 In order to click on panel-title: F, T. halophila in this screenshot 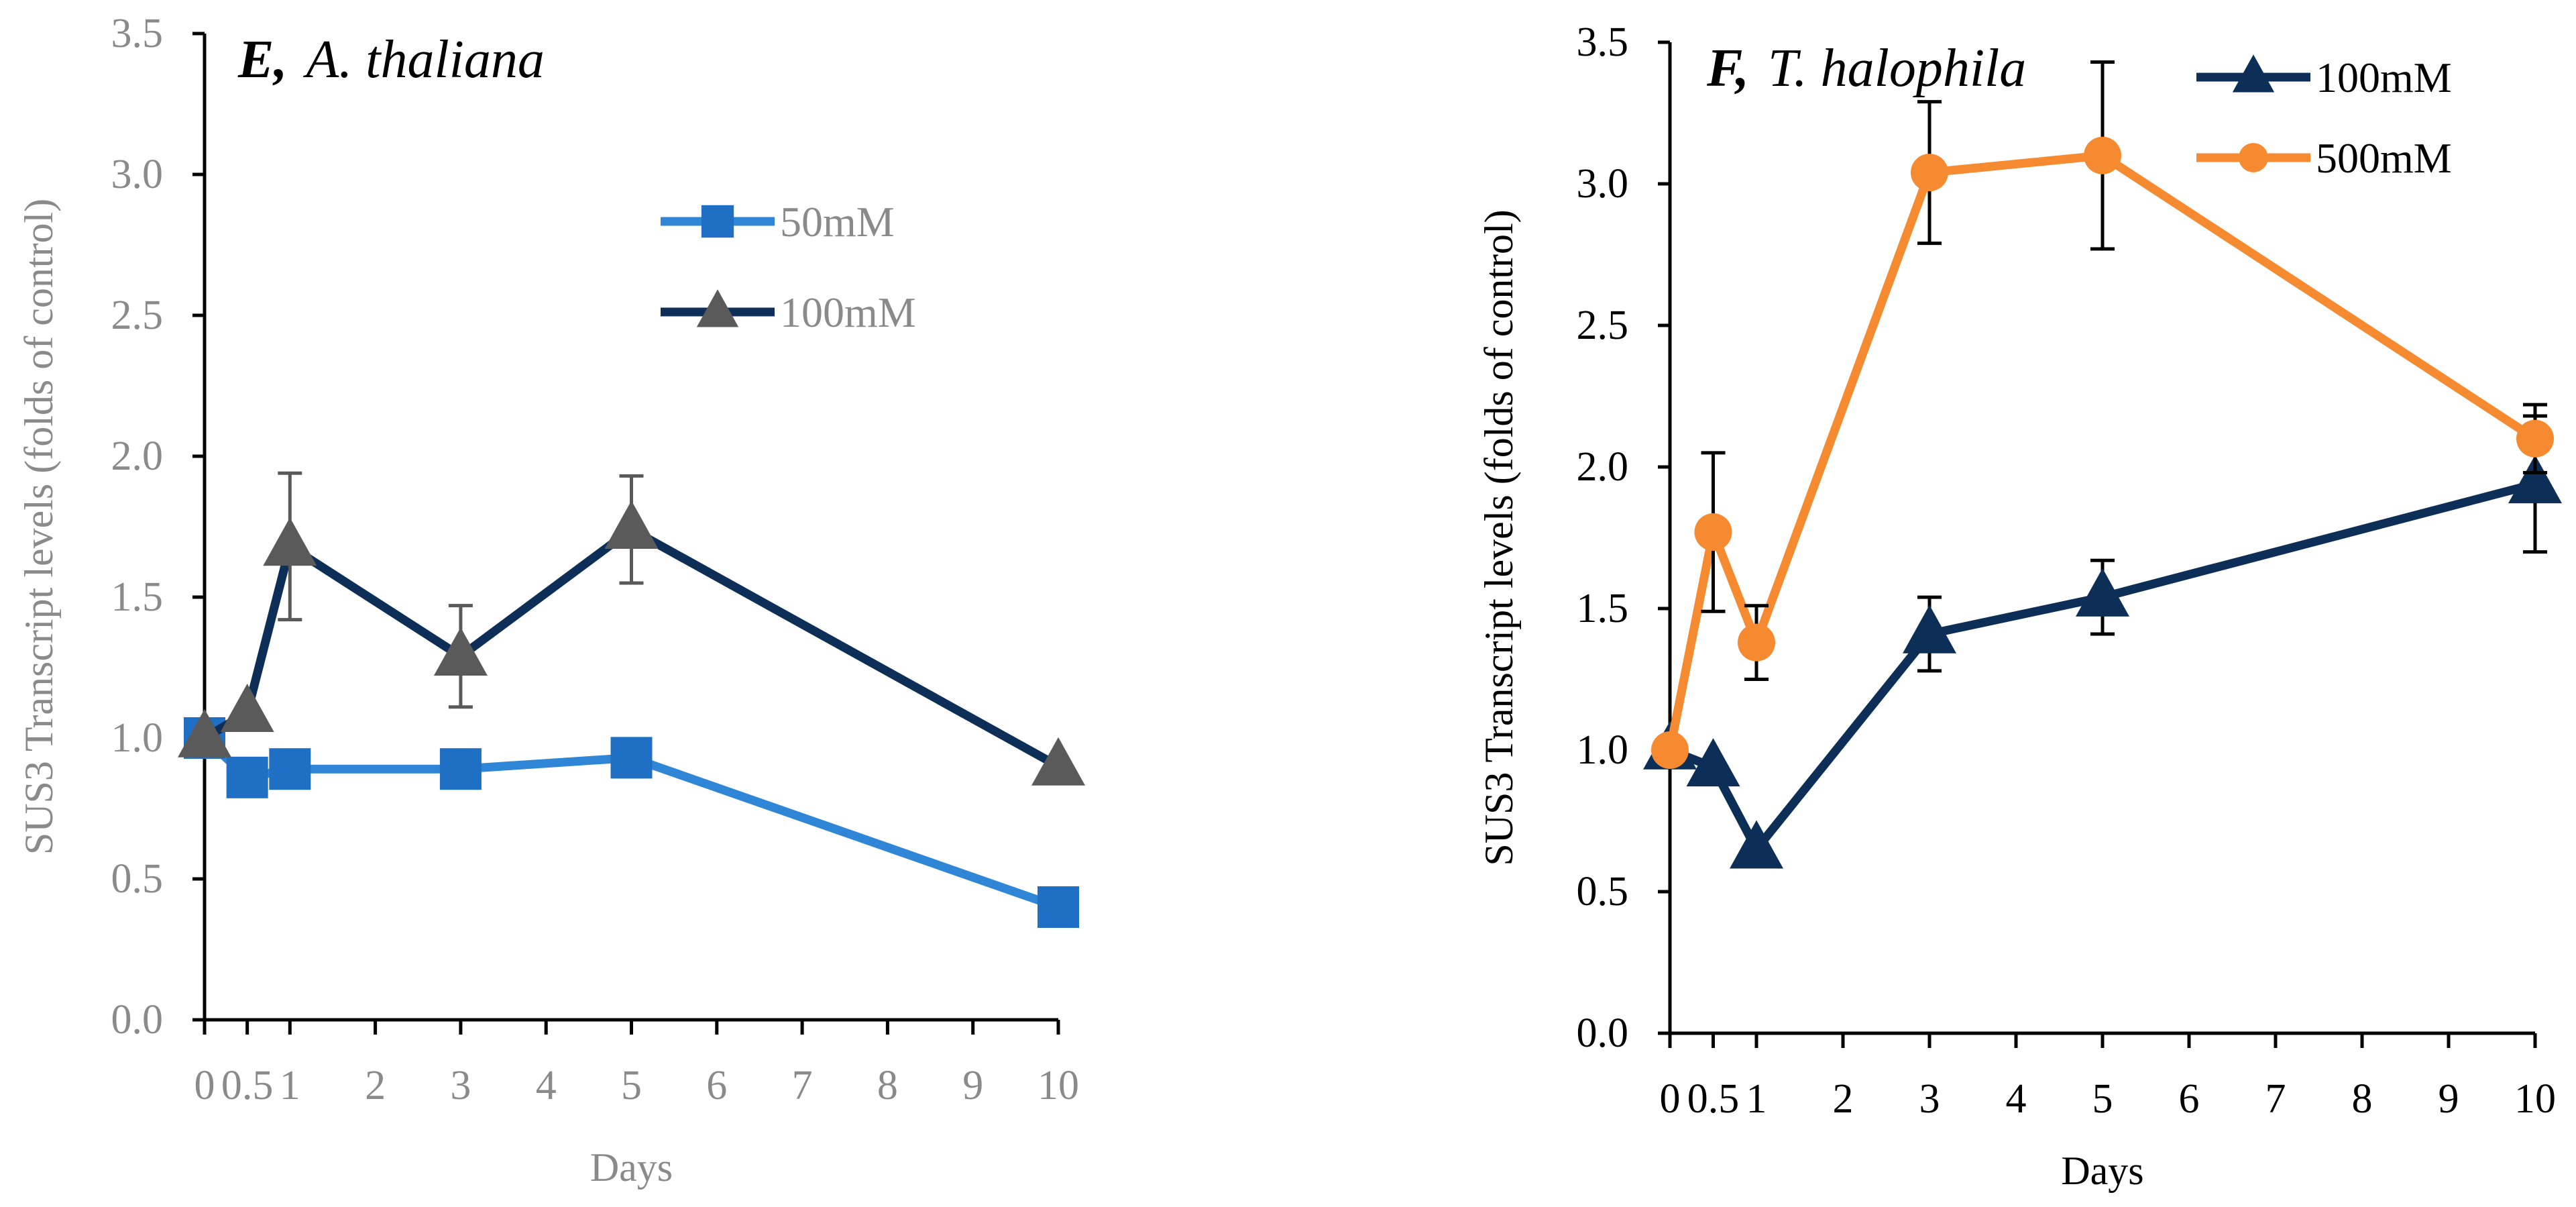, I will do `click(1866, 68)`.